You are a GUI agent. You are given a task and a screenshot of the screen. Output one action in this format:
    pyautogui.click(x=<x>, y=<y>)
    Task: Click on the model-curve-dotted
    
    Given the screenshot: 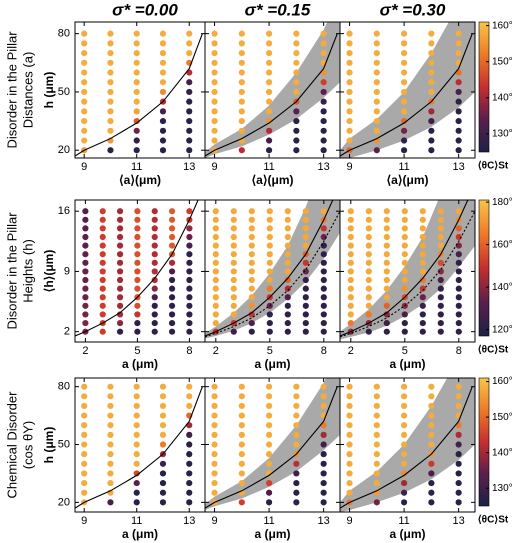 What is the action you would take?
    pyautogui.click(x=272, y=274)
    